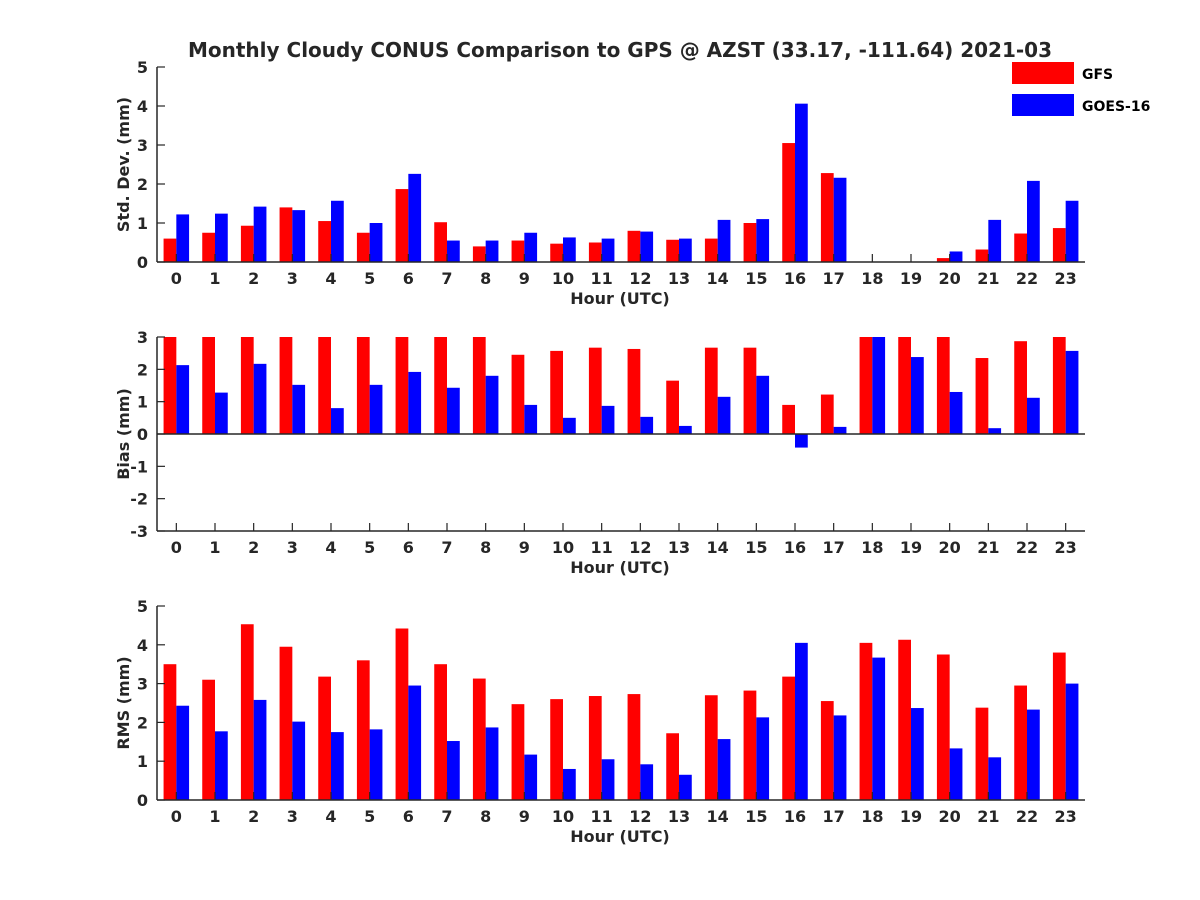 This screenshot has height=900, width=1200. Describe the element at coordinates (640, 278) in the screenshot. I see `std-dev-xtick-label: 12` at that location.